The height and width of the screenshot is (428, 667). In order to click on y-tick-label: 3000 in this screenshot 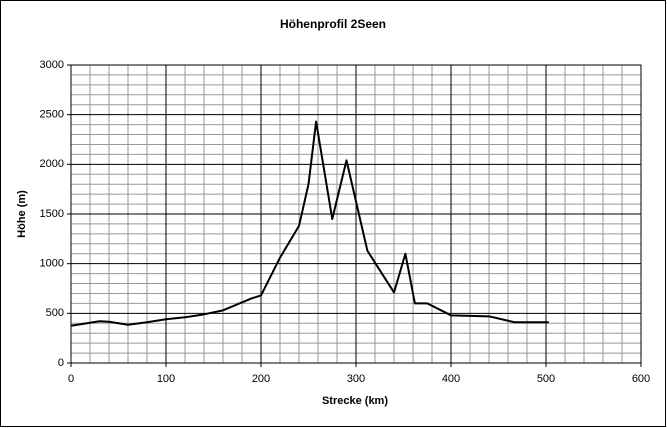, I will do `click(52, 65)`.